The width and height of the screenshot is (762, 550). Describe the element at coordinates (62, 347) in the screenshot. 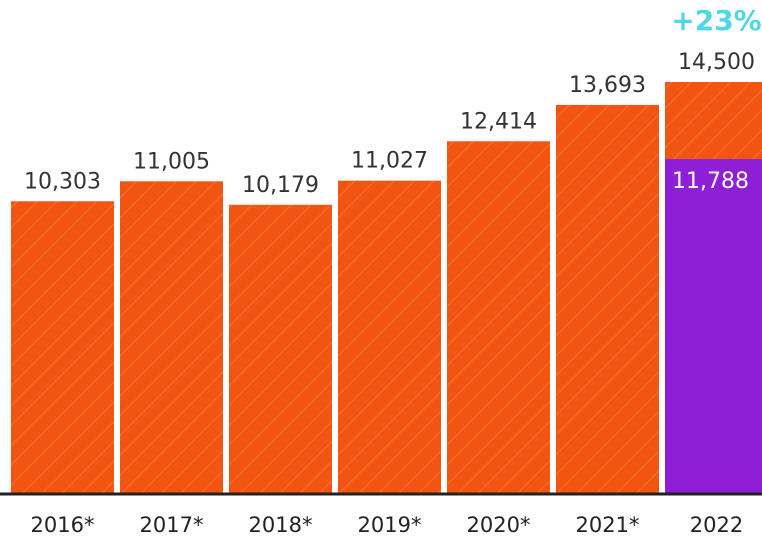

I see `bar-2016` at that location.